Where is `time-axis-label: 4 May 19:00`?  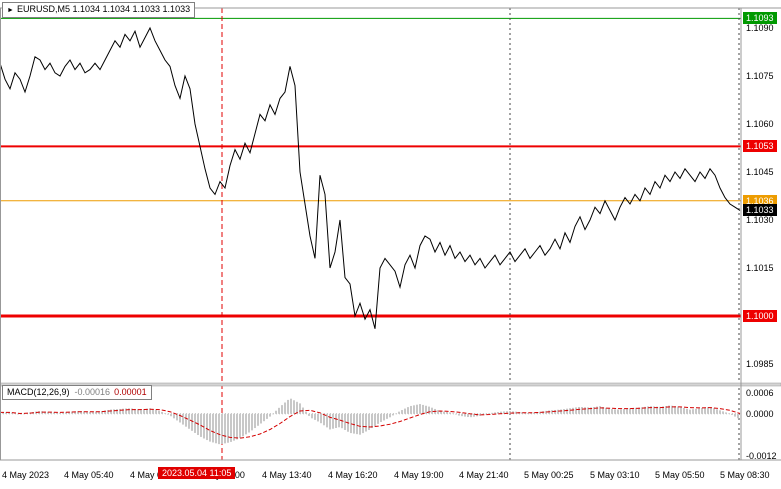
time-axis-label: 4 May 19:00 is located at coordinates (419, 475).